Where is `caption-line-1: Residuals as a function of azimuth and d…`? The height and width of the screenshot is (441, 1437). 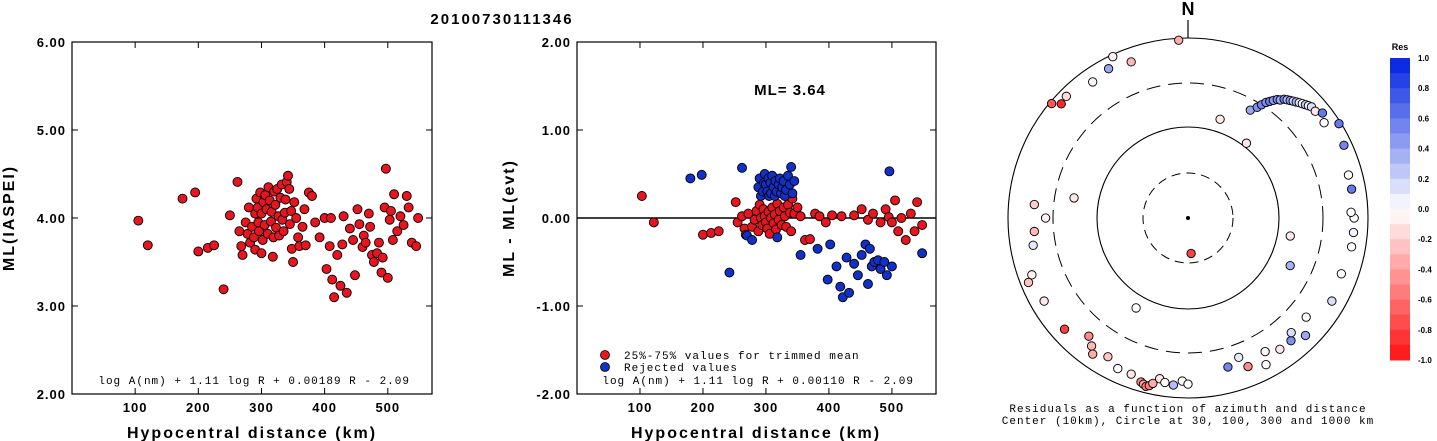 caption-line-1: Residuals as a function of azimuth and d… is located at coordinates (1187, 410).